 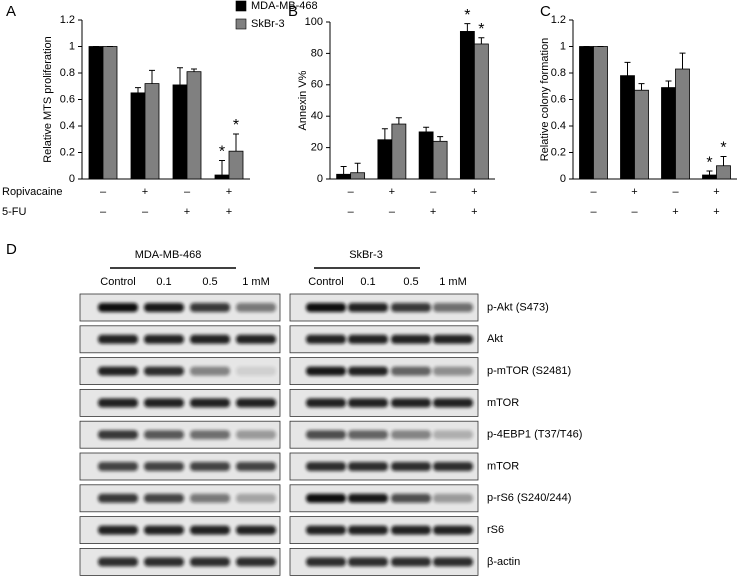 What do you see at coordinates (709, 162) in the screenshot?
I see `significance-star: *` at bounding box center [709, 162].